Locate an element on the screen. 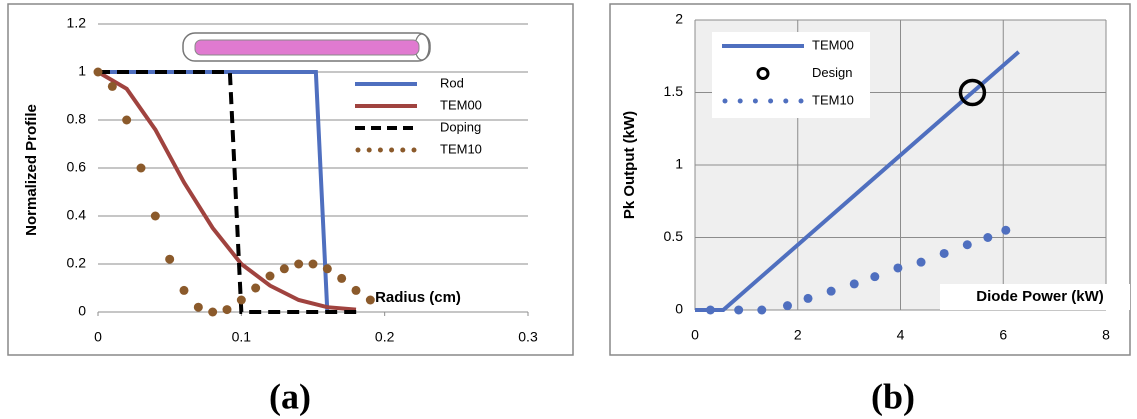  x-tick-label: 0.1 is located at coordinates (242, 337).